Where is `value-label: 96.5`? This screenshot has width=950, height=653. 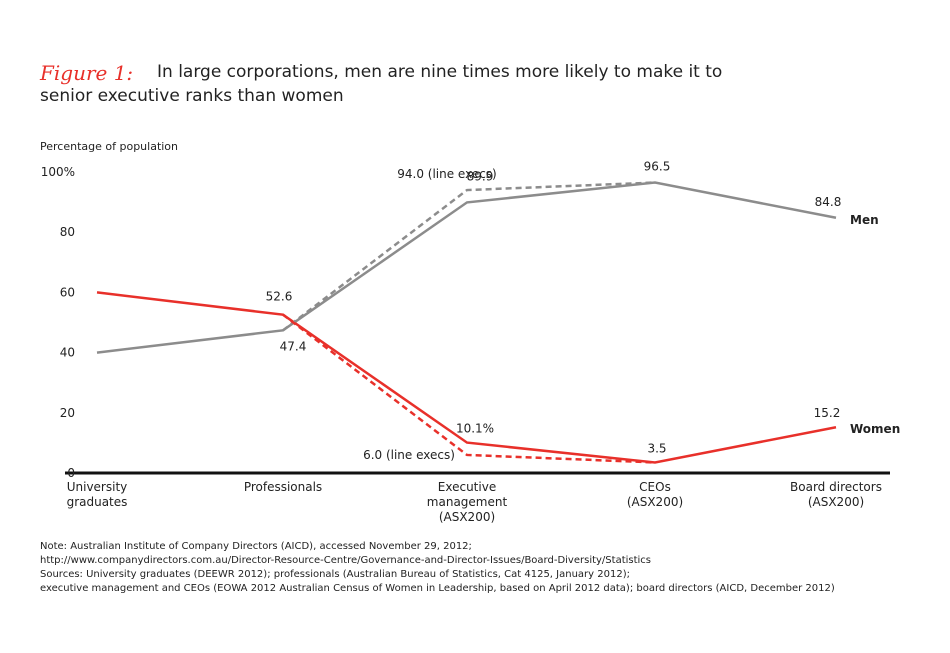 value-label: 96.5 is located at coordinates (657, 167).